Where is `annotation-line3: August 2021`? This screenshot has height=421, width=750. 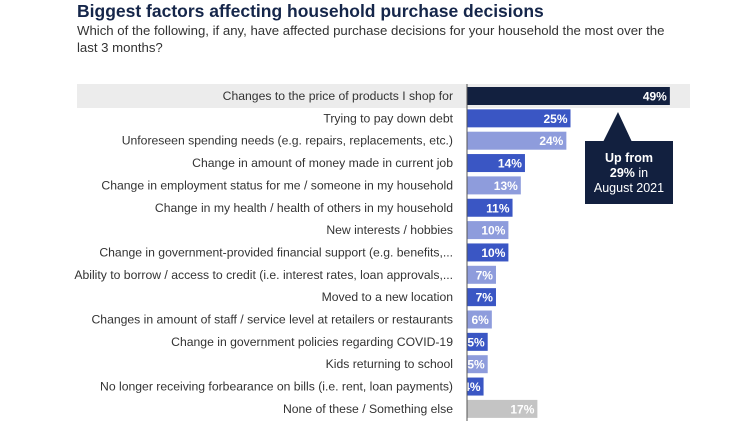 annotation-line3: August 2021 is located at coordinates (629, 188).